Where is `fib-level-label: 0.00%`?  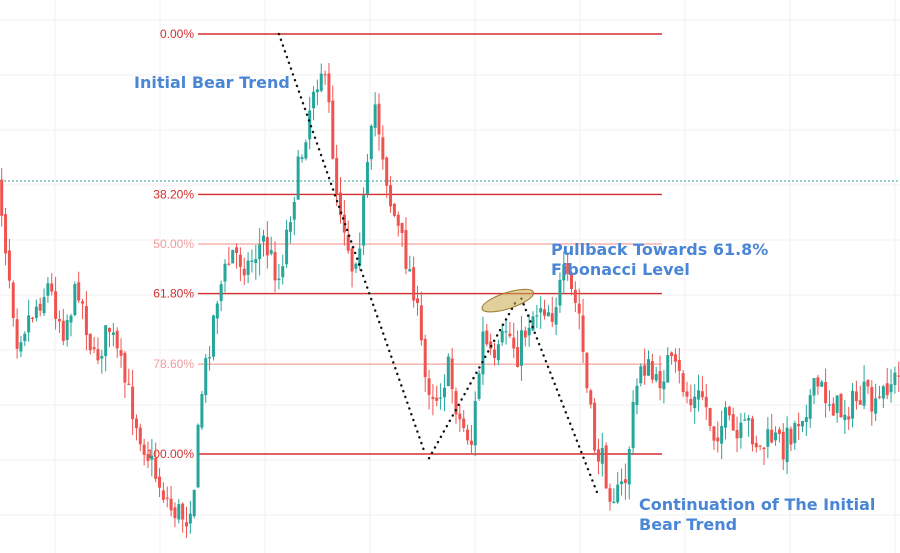
fib-level-label: 0.00% is located at coordinates (177, 34).